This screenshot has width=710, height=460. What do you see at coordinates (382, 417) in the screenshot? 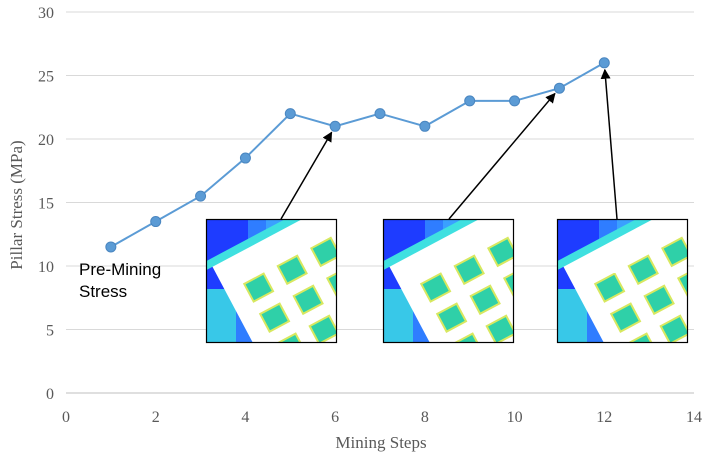
I see `x-tick-labels: 0 2 4 6 8 10 12 14` at bounding box center [382, 417].